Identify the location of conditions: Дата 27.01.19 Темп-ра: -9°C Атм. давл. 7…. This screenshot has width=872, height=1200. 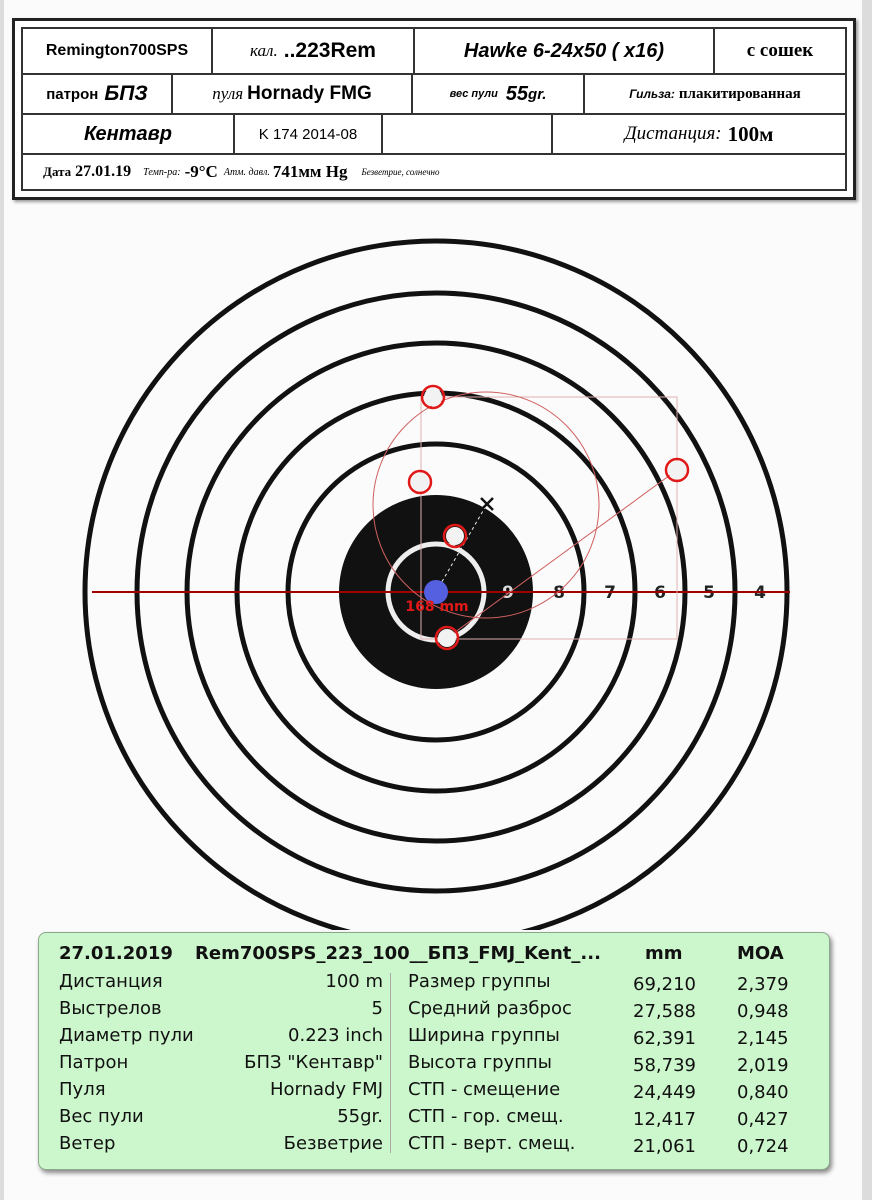
(434, 172).